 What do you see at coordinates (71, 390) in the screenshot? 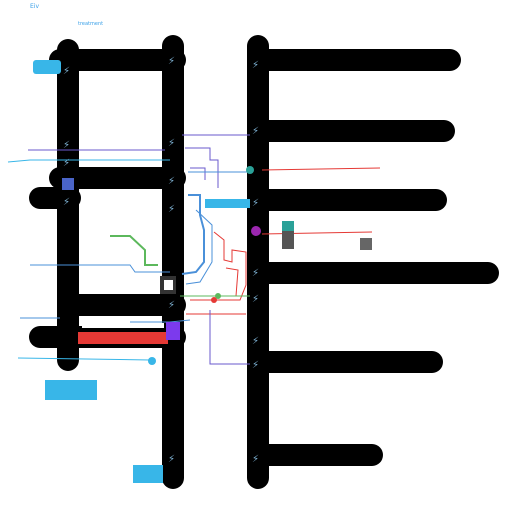
I see `cyan-block-bottom-left` at bounding box center [71, 390].